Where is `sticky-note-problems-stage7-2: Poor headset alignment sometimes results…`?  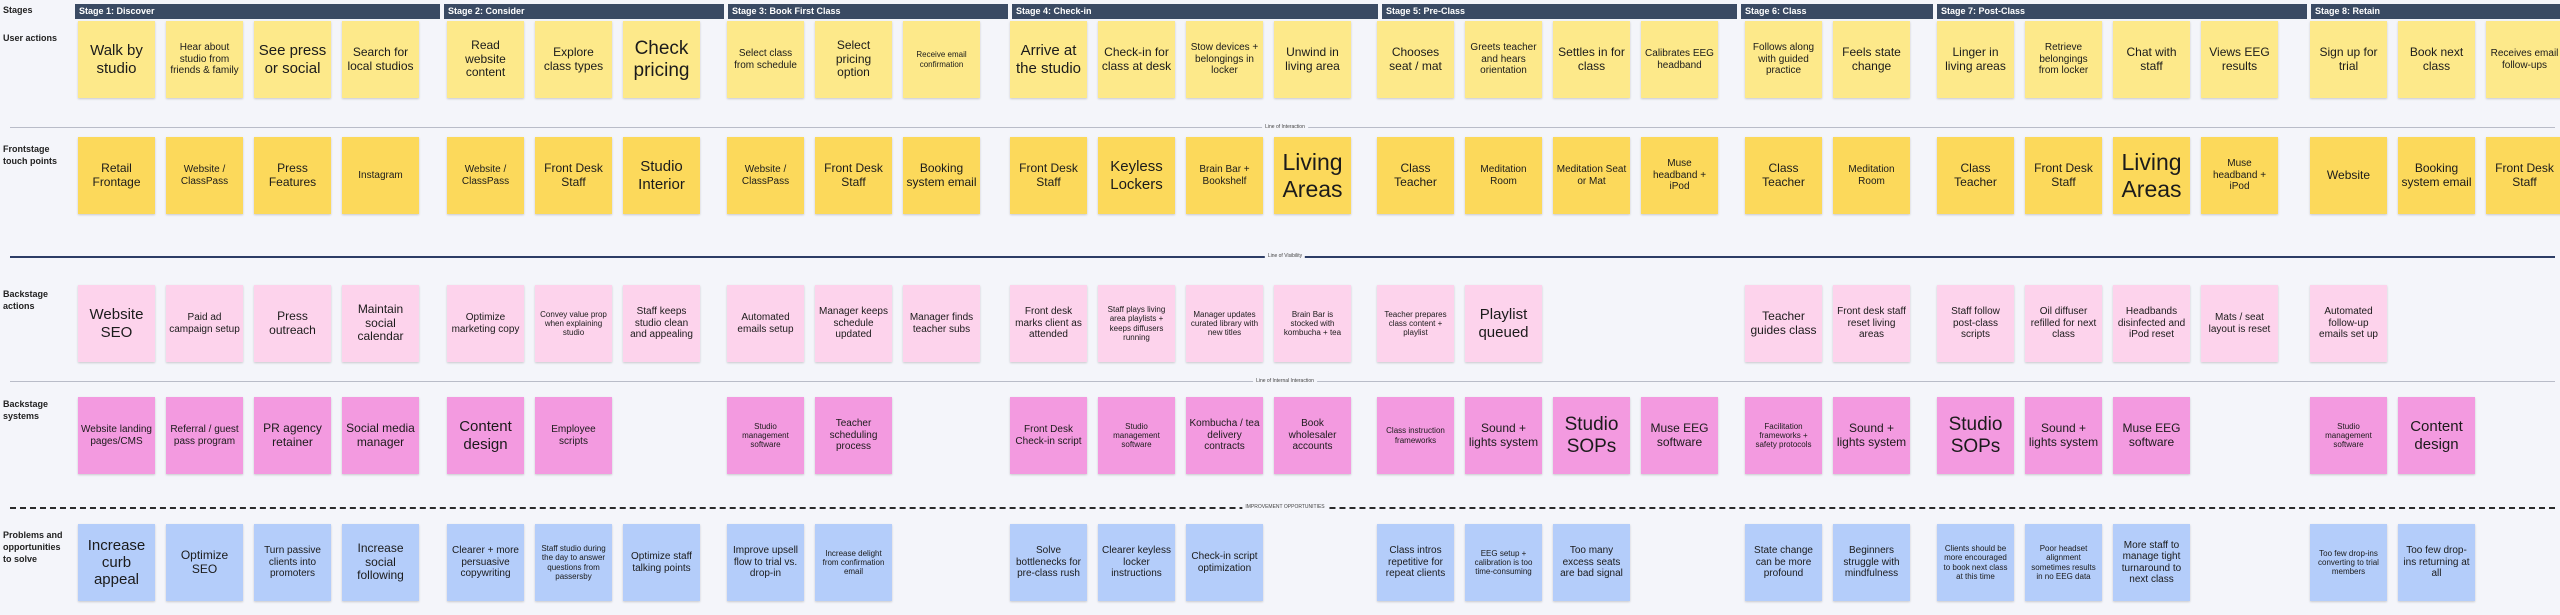
sticky-note-problems-stage7-2: Poor headset alignment sometimes results… is located at coordinates (2063, 562).